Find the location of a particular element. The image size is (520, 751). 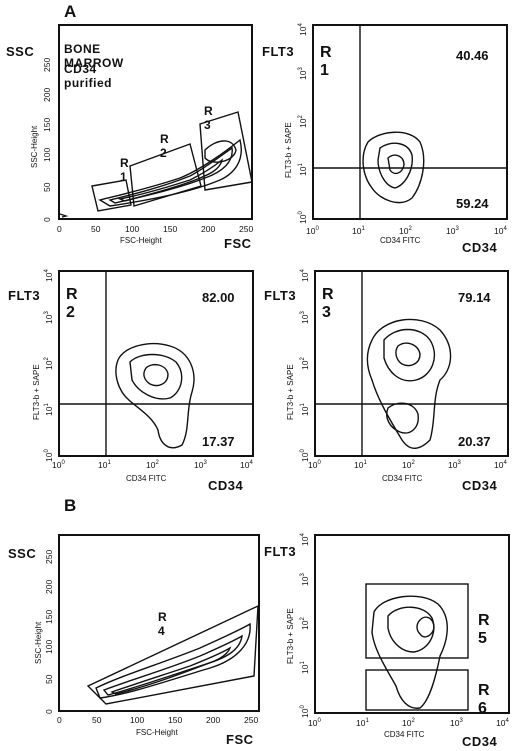

region-label-r2: R 2 is located at coordinates (164, 146).